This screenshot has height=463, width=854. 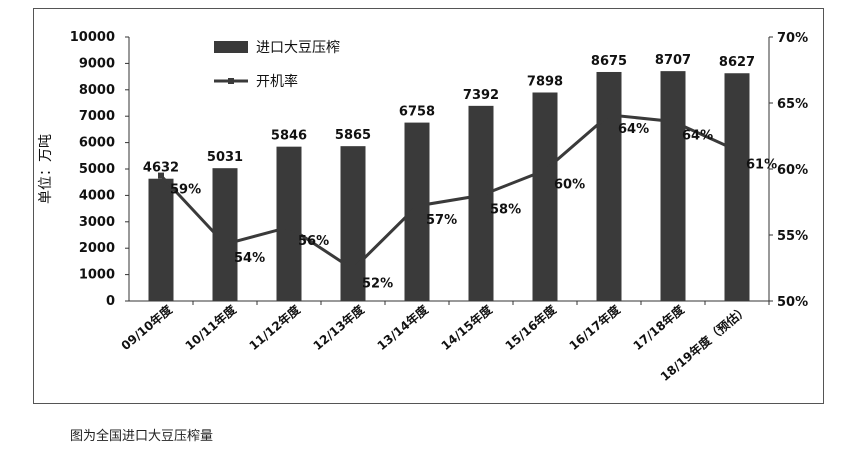 I want to click on chart-caption: 图为全国进口大豆压榨量, so click(x=142, y=436).